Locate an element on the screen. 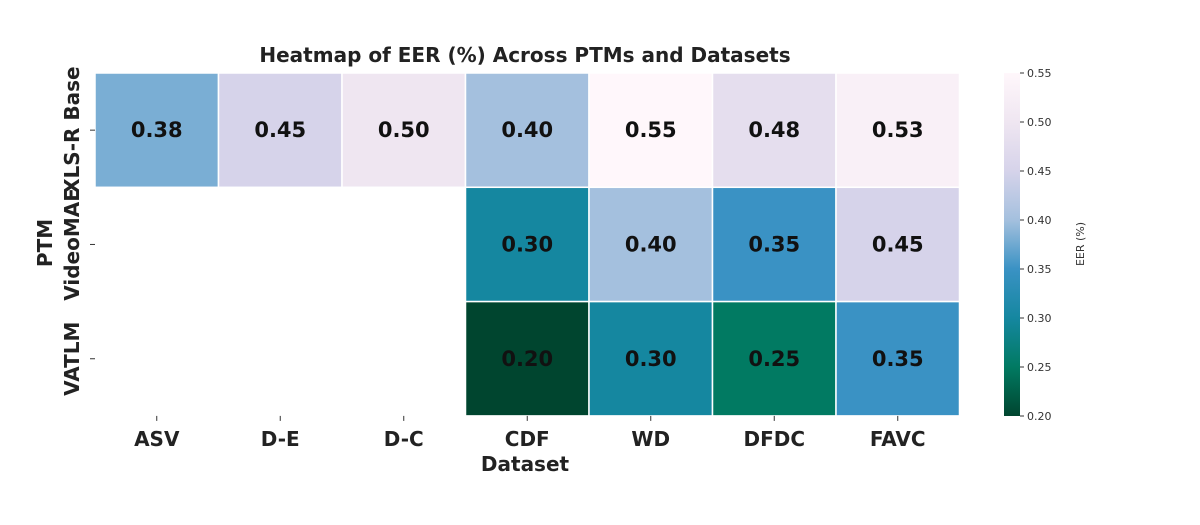 Image resolution: width=1200 pixels, height=525 pixels. y-tick-label: VATLM is located at coordinates (72, 359).